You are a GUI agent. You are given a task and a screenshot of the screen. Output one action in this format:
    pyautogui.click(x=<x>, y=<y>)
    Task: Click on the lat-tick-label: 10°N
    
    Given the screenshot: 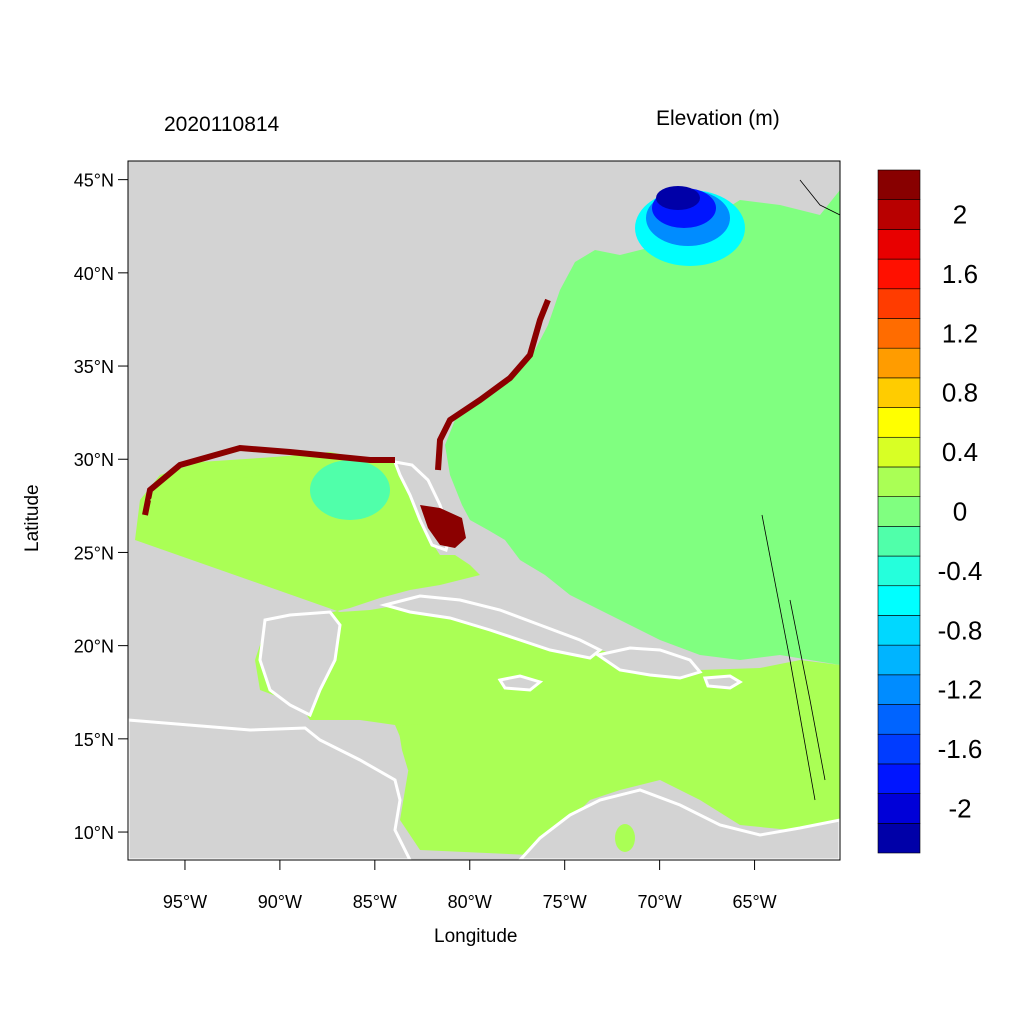 What is the action you would take?
    pyautogui.click(x=94, y=833)
    